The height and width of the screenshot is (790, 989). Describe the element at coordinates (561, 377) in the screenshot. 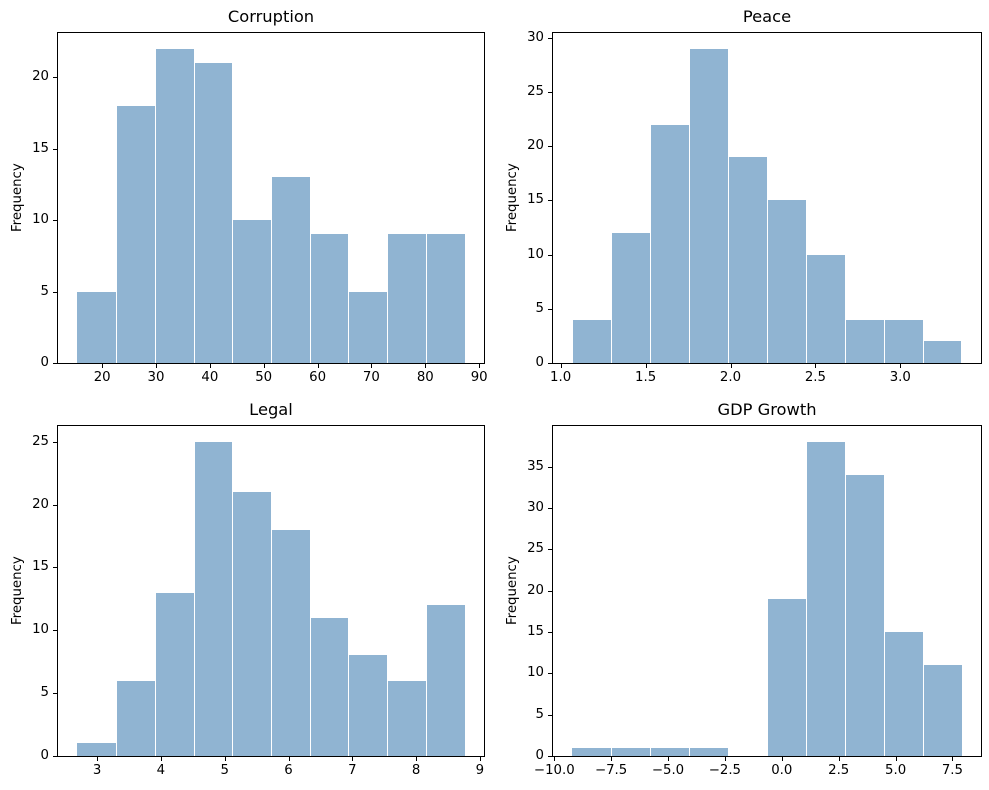

I see `x-tick-label: 1.0` at that location.